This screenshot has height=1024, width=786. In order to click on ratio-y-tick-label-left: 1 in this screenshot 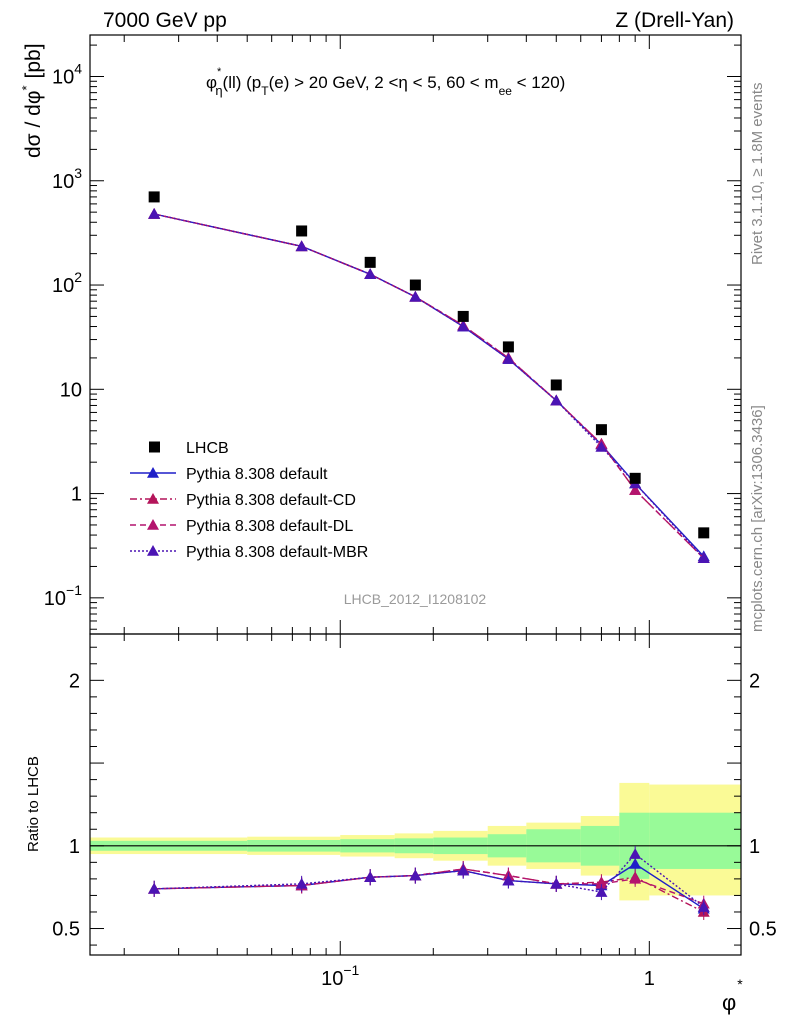, I will do `click(74, 847)`.